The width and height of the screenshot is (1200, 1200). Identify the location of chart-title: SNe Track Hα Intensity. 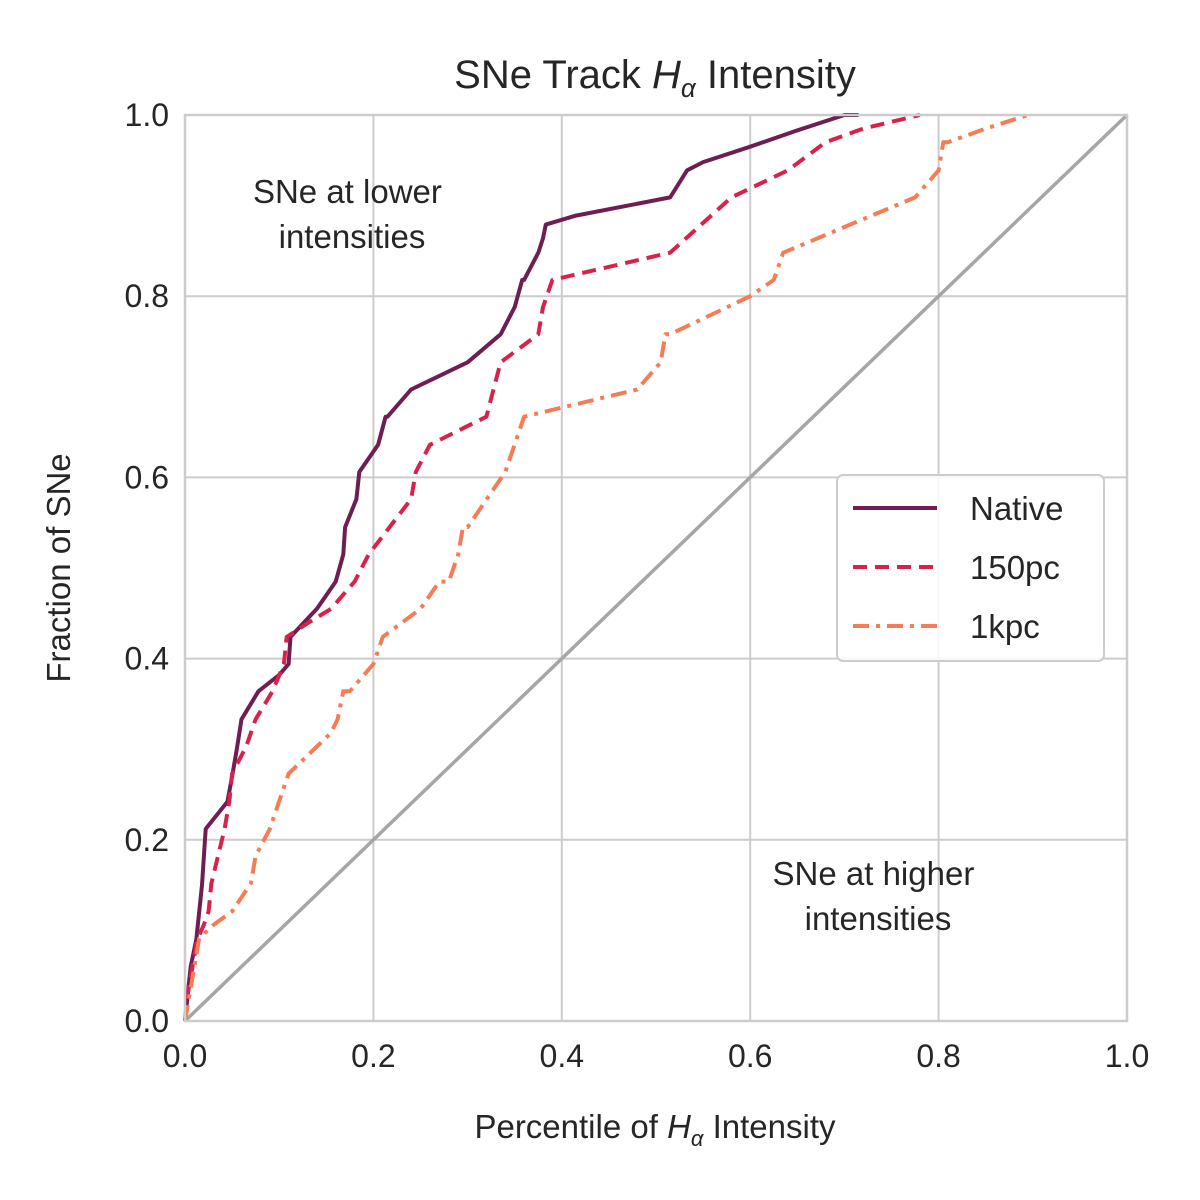
(655, 78).